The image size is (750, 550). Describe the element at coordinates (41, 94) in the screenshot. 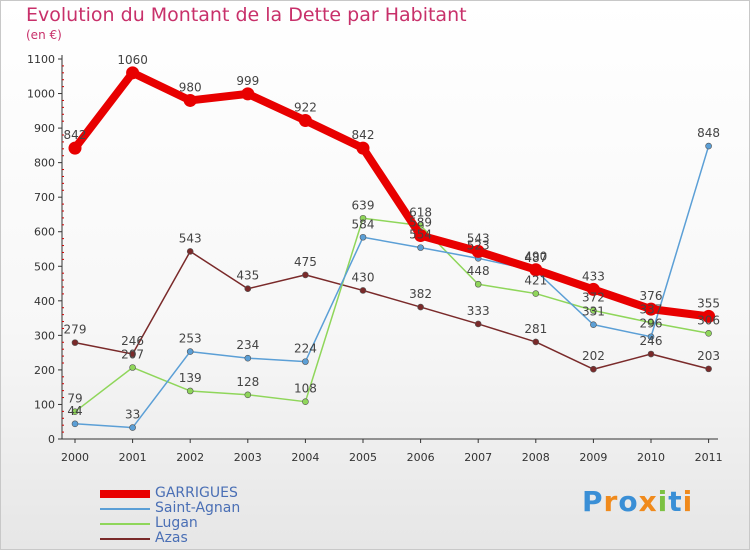

I see `y-tick-label: 1000` at that location.